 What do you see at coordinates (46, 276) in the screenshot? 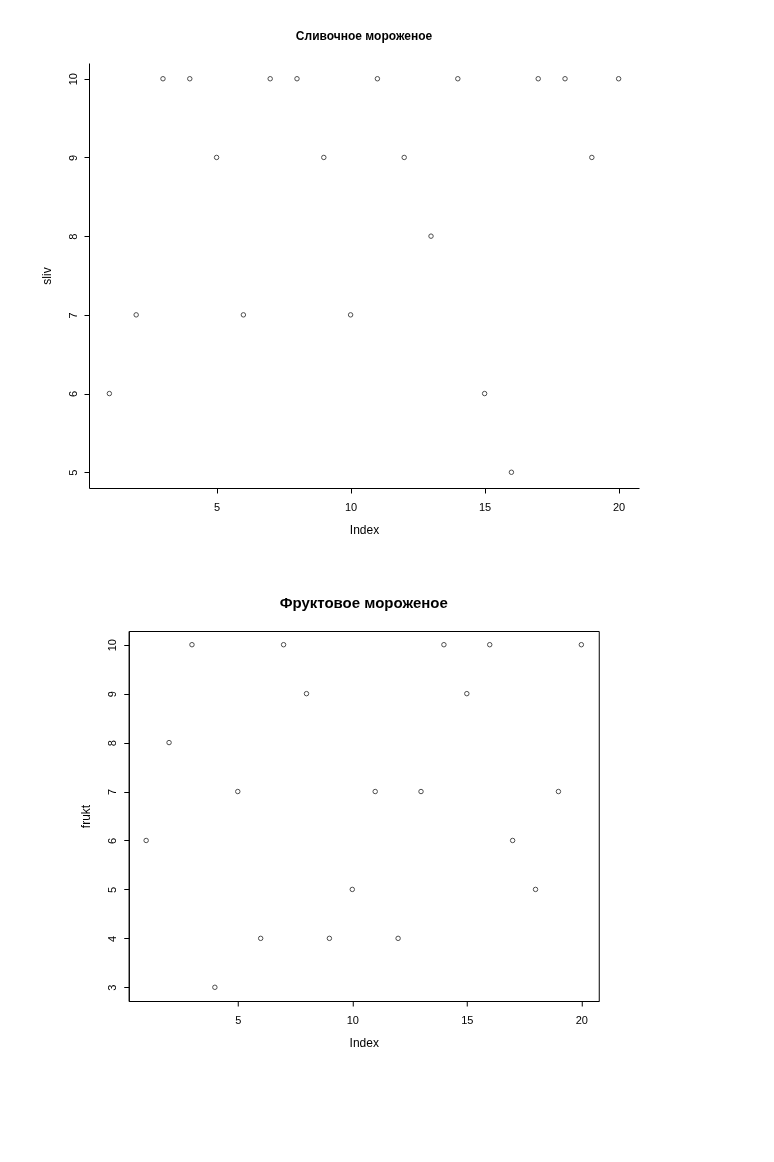
I see `y-axis-title: sliv` at bounding box center [46, 276].